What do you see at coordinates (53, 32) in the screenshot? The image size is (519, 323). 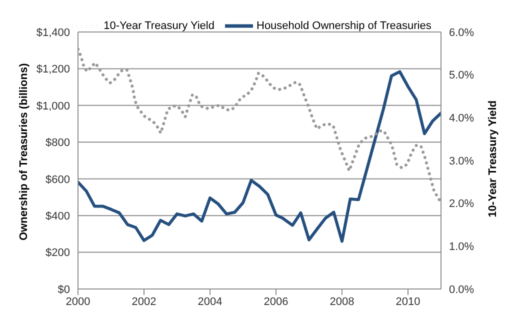 I see `y-tick-label: $1,400` at bounding box center [53, 32].